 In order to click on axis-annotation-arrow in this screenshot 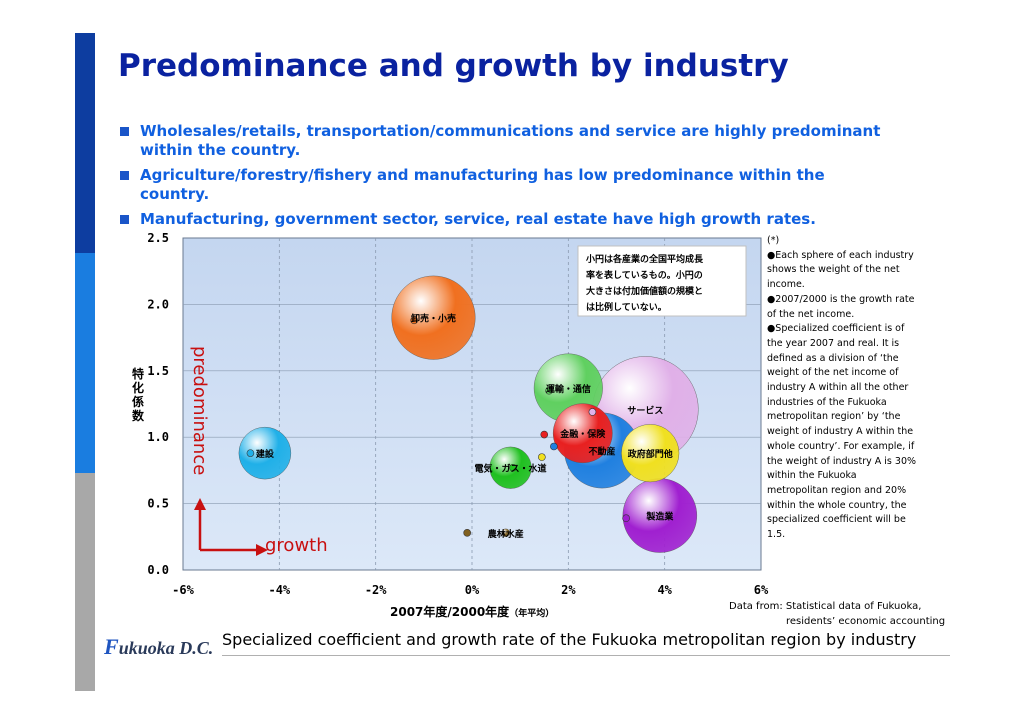, I will do `click(229, 529)`.